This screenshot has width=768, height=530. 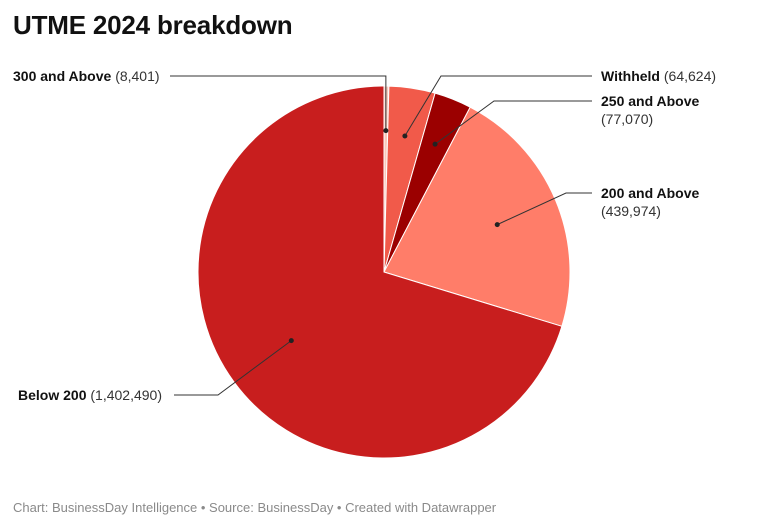 What do you see at coordinates (544, 209) in the screenshot?
I see `200-and-above-leader-line` at bounding box center [544, 209].